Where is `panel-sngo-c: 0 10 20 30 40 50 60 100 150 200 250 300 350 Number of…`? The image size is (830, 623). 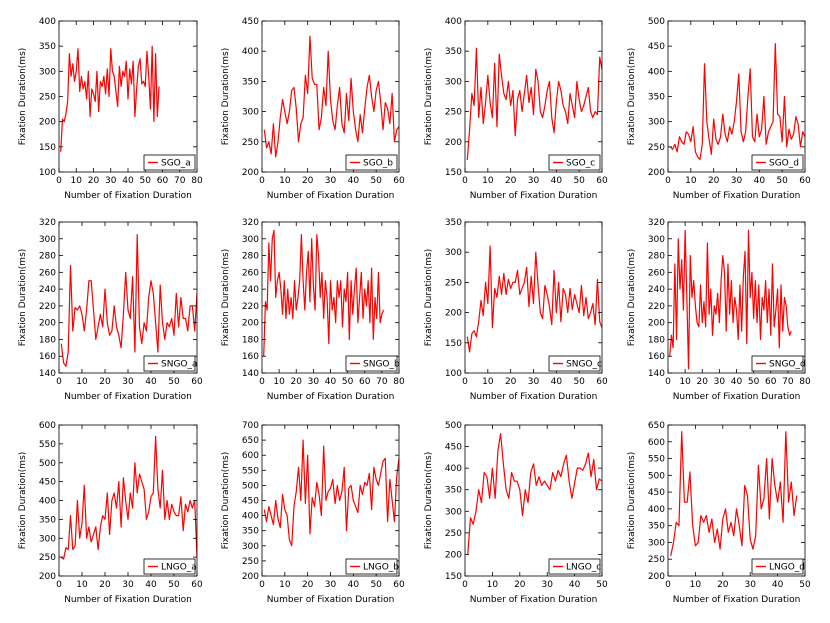 panel-sngo-c: 0 10 20 30 40 50 60 100 150 200 250 300 350 Number of… is located at coordinates (516, 310).